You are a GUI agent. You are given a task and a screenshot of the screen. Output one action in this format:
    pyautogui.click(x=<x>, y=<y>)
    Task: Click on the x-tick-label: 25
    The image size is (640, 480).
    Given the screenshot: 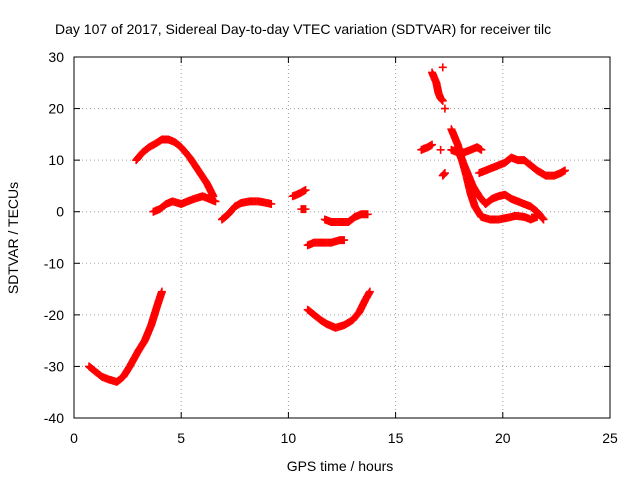 What is the action you would take?
    pyautogui.click(x=610, y=438)
    